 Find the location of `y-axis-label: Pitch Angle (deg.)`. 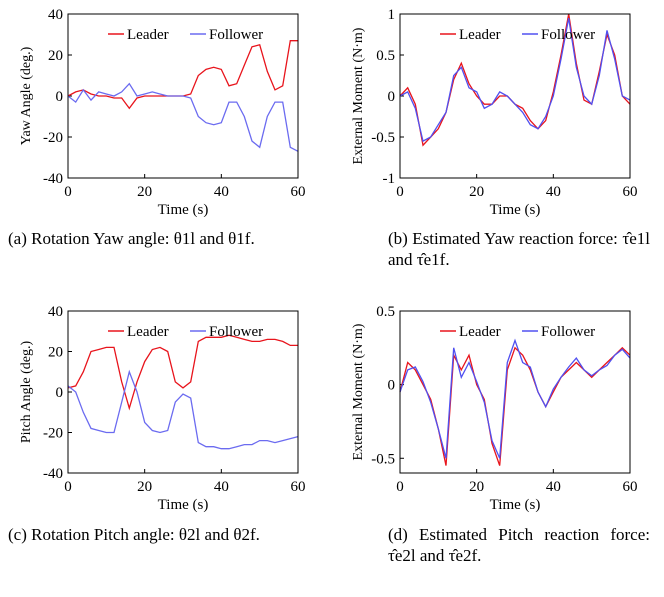

y-axis-label: Pitch Angle (deg.) is located at coordinates (26, 392).